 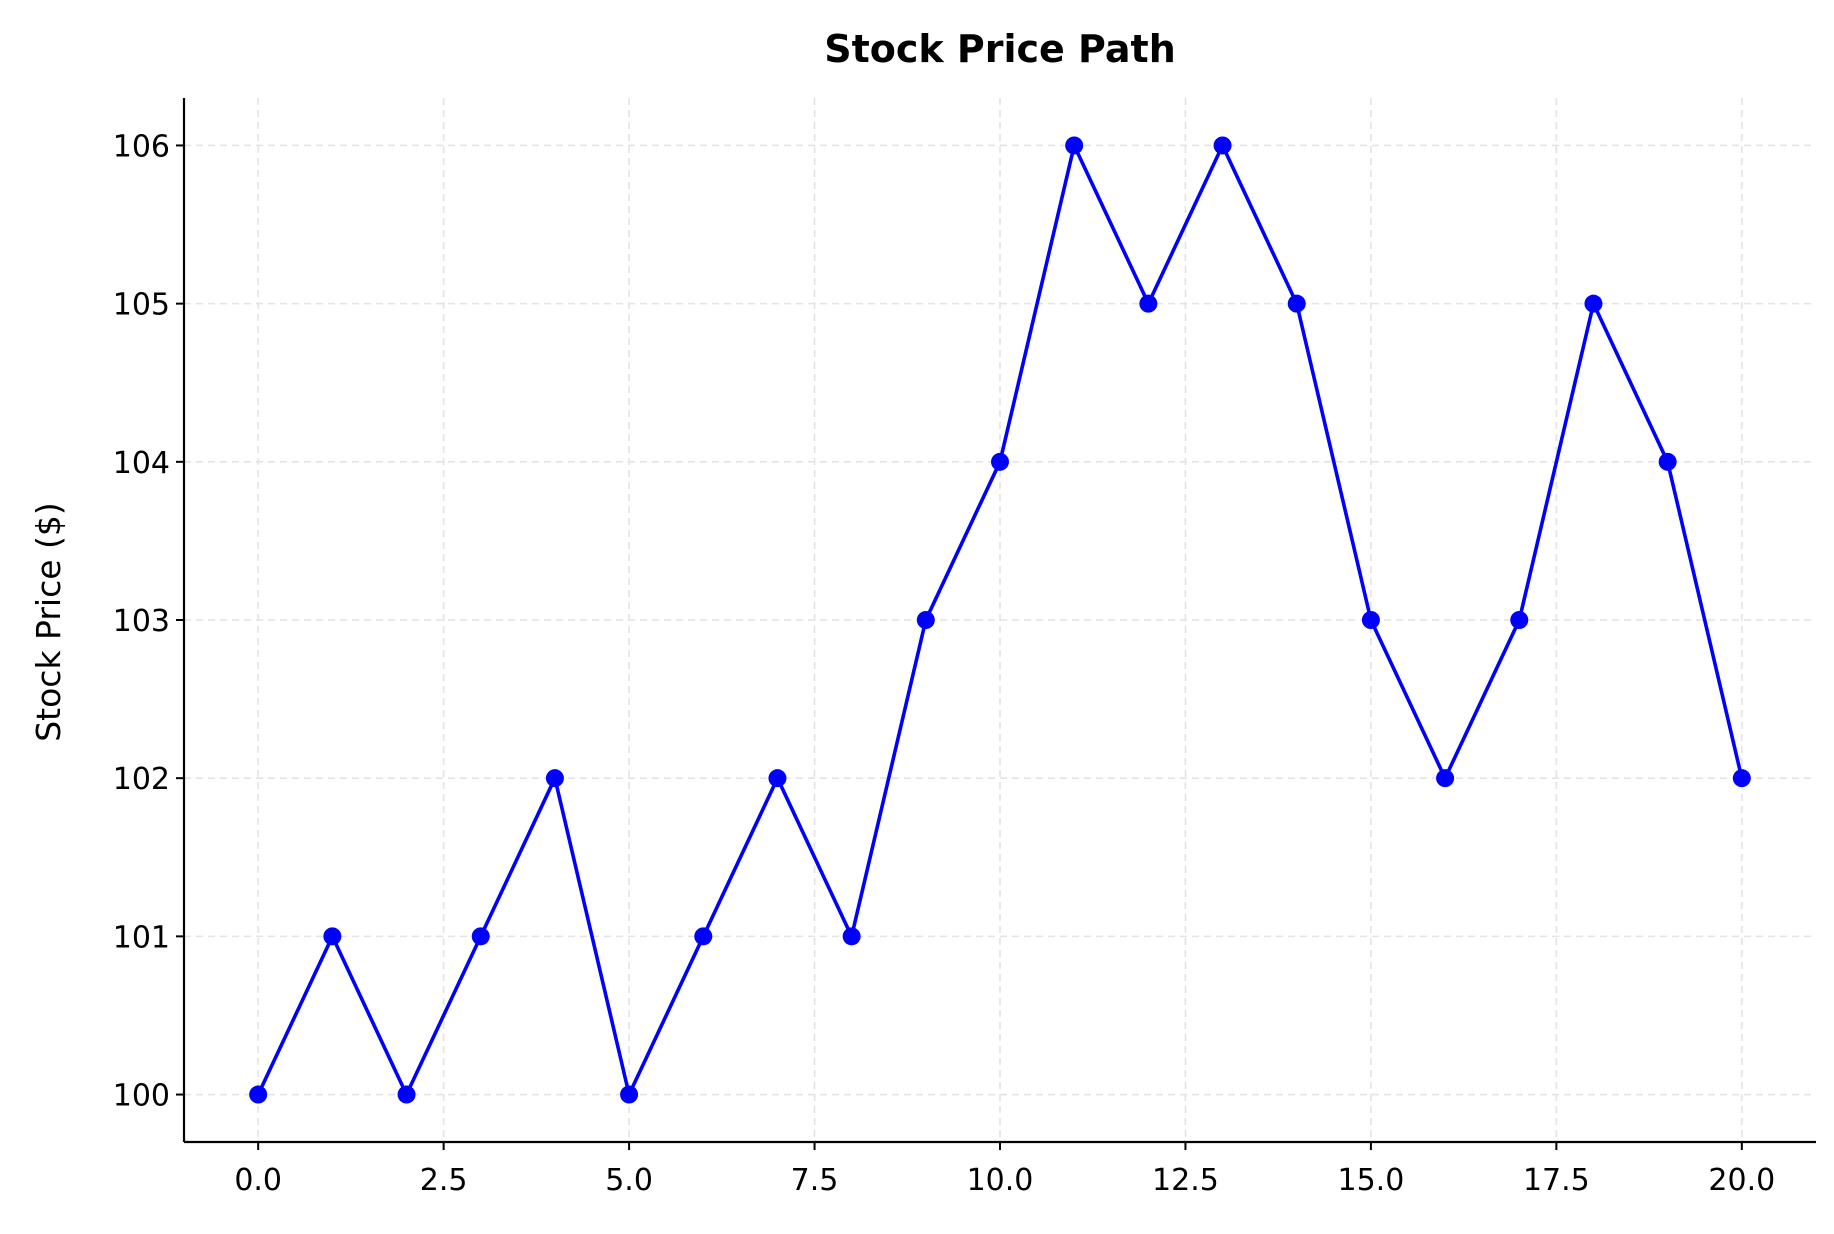 What do you see at coordinates (1000, 49) in the screenshot?
I see `chart-title: Stock Price Path` at bounding box center [1000, 49].